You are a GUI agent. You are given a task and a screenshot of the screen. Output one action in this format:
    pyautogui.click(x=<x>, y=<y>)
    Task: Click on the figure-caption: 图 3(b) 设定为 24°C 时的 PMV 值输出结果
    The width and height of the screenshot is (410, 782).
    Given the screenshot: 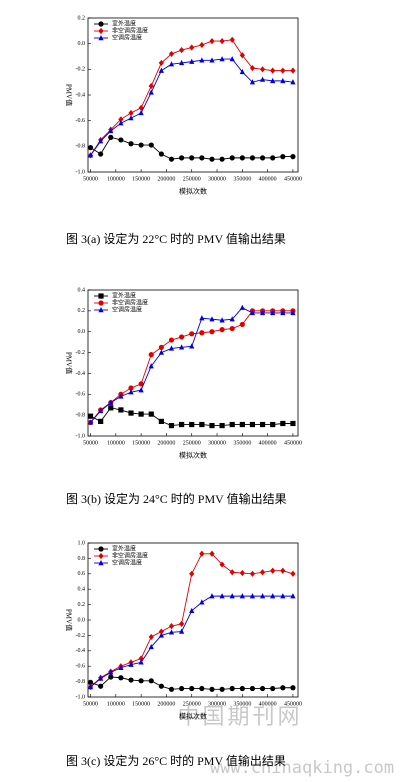 What is the action you would take?
    pyautogui.click(x=176, y=498)
    